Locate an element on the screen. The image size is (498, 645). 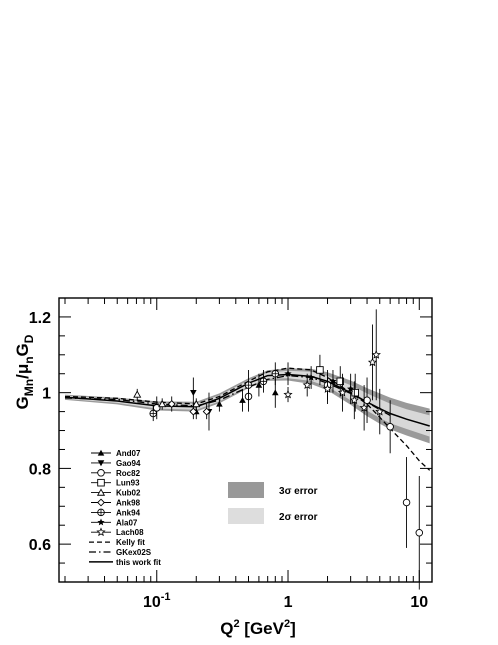
point-Ank94-0-cross is located at coordinates (153, 413).